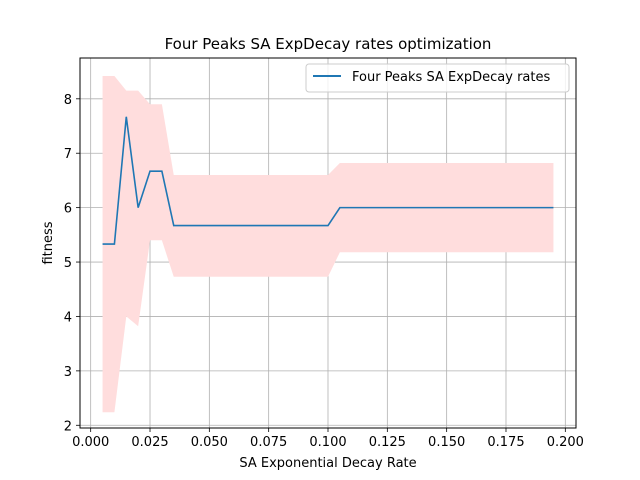 The width and height of the screenshot is (640, 480). I want to click on x-tick-label: 0.125, so click(387, 442).